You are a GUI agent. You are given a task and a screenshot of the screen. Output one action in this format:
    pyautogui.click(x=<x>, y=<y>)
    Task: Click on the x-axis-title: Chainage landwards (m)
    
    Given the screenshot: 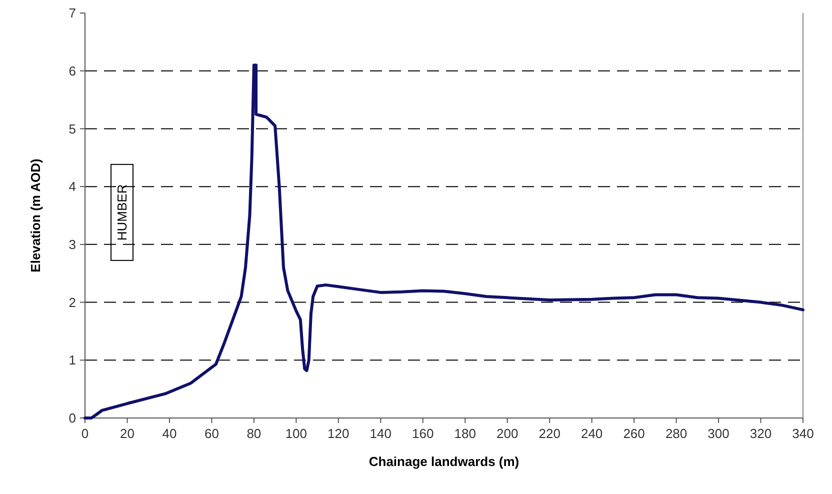 What is the action you would take?
    pyautogui.click(x=444, y=461)
    